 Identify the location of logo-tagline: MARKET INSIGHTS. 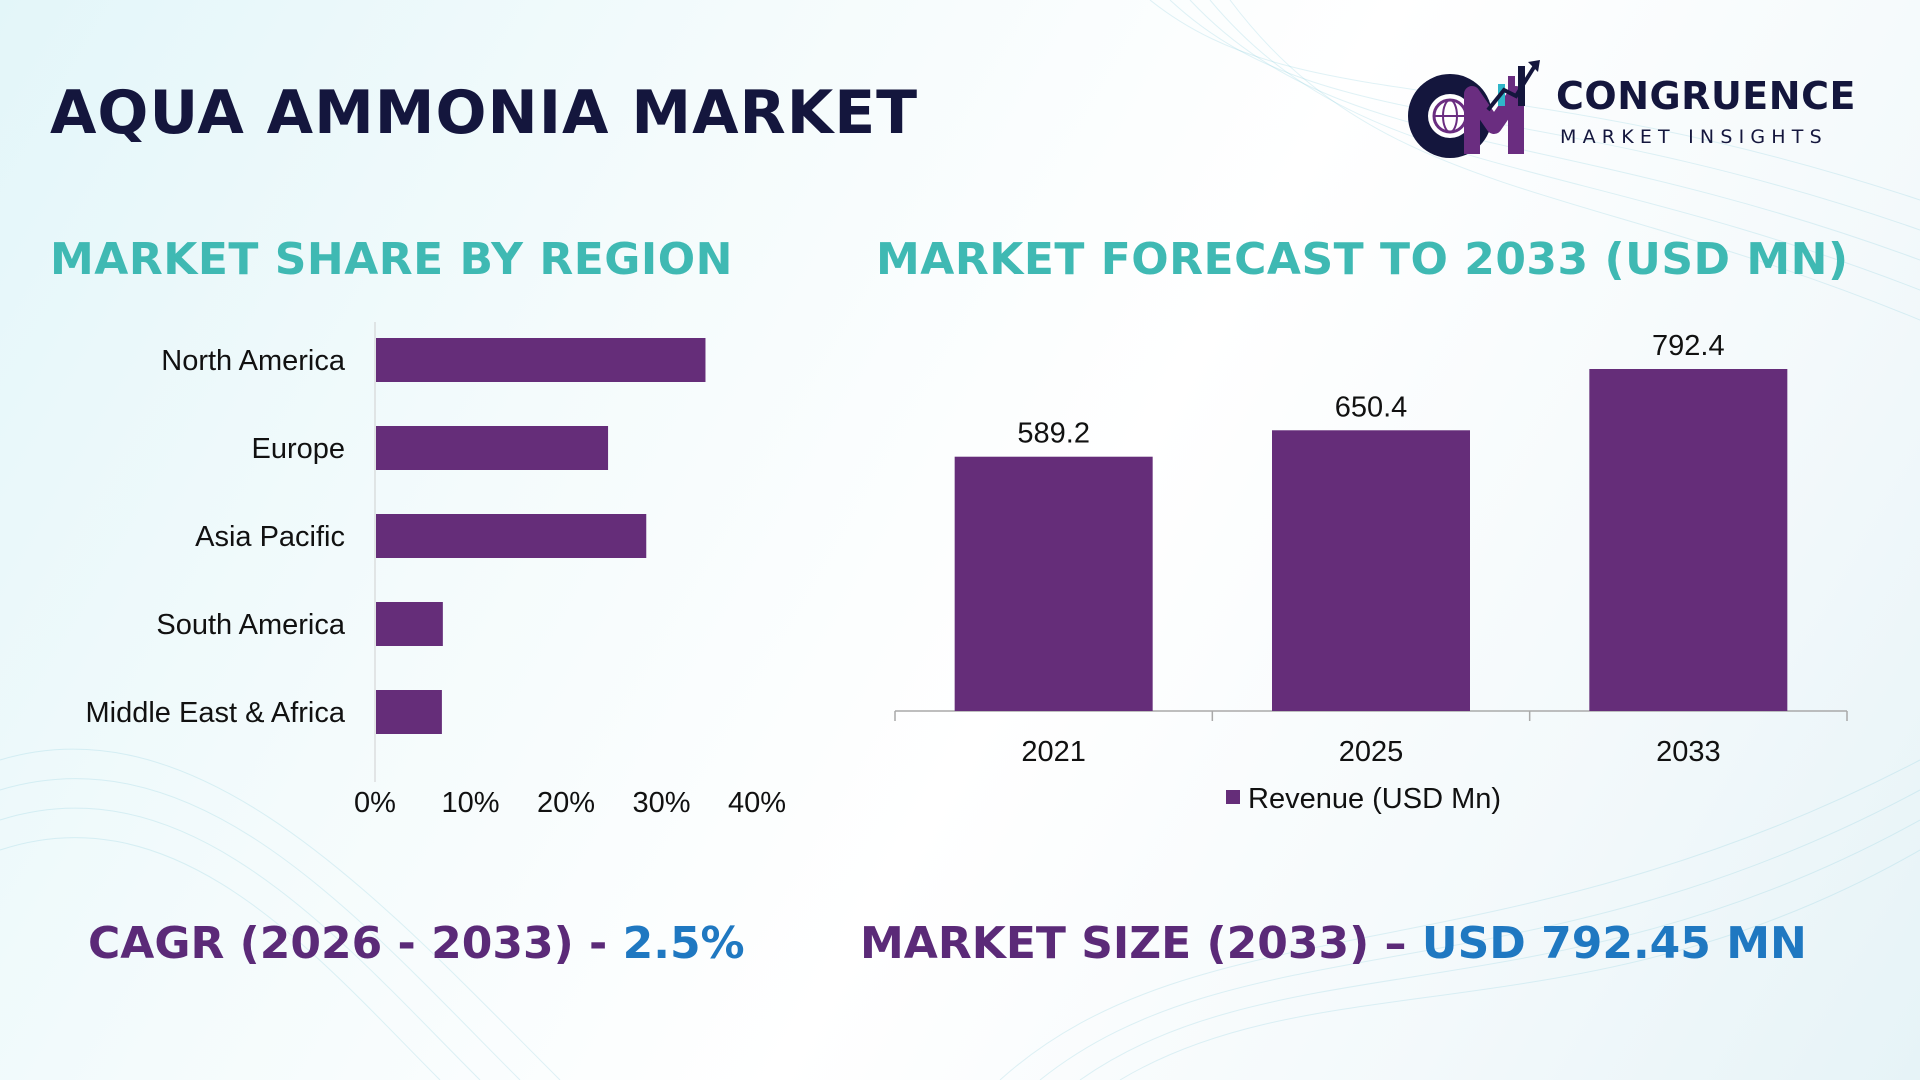
(1694, 137).